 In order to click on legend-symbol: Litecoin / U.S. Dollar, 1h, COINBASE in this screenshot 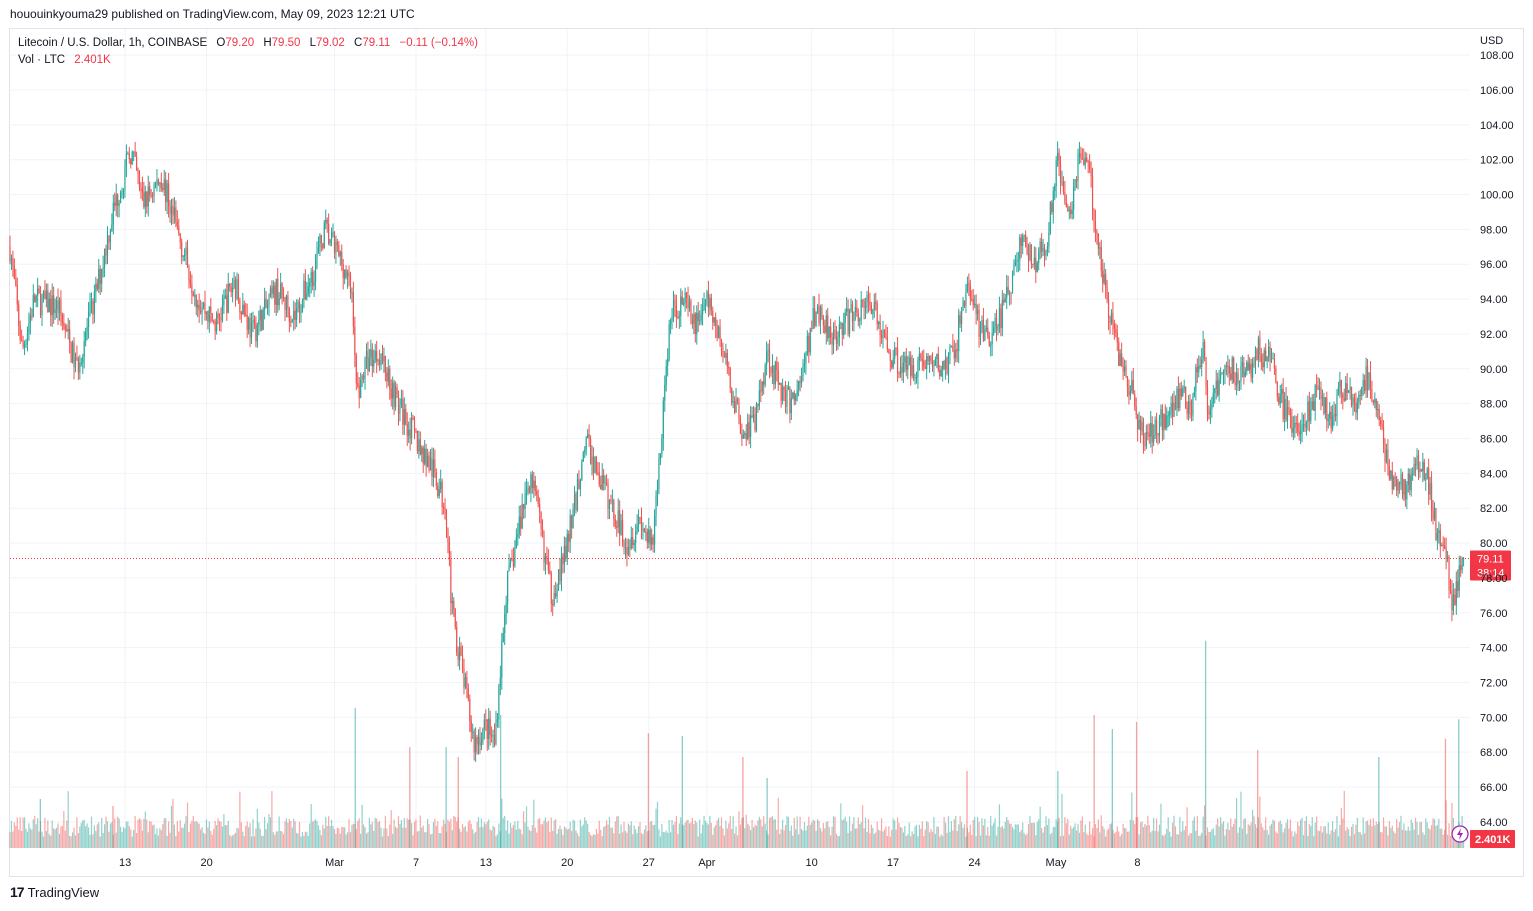, I will do `click(113, 43)`.